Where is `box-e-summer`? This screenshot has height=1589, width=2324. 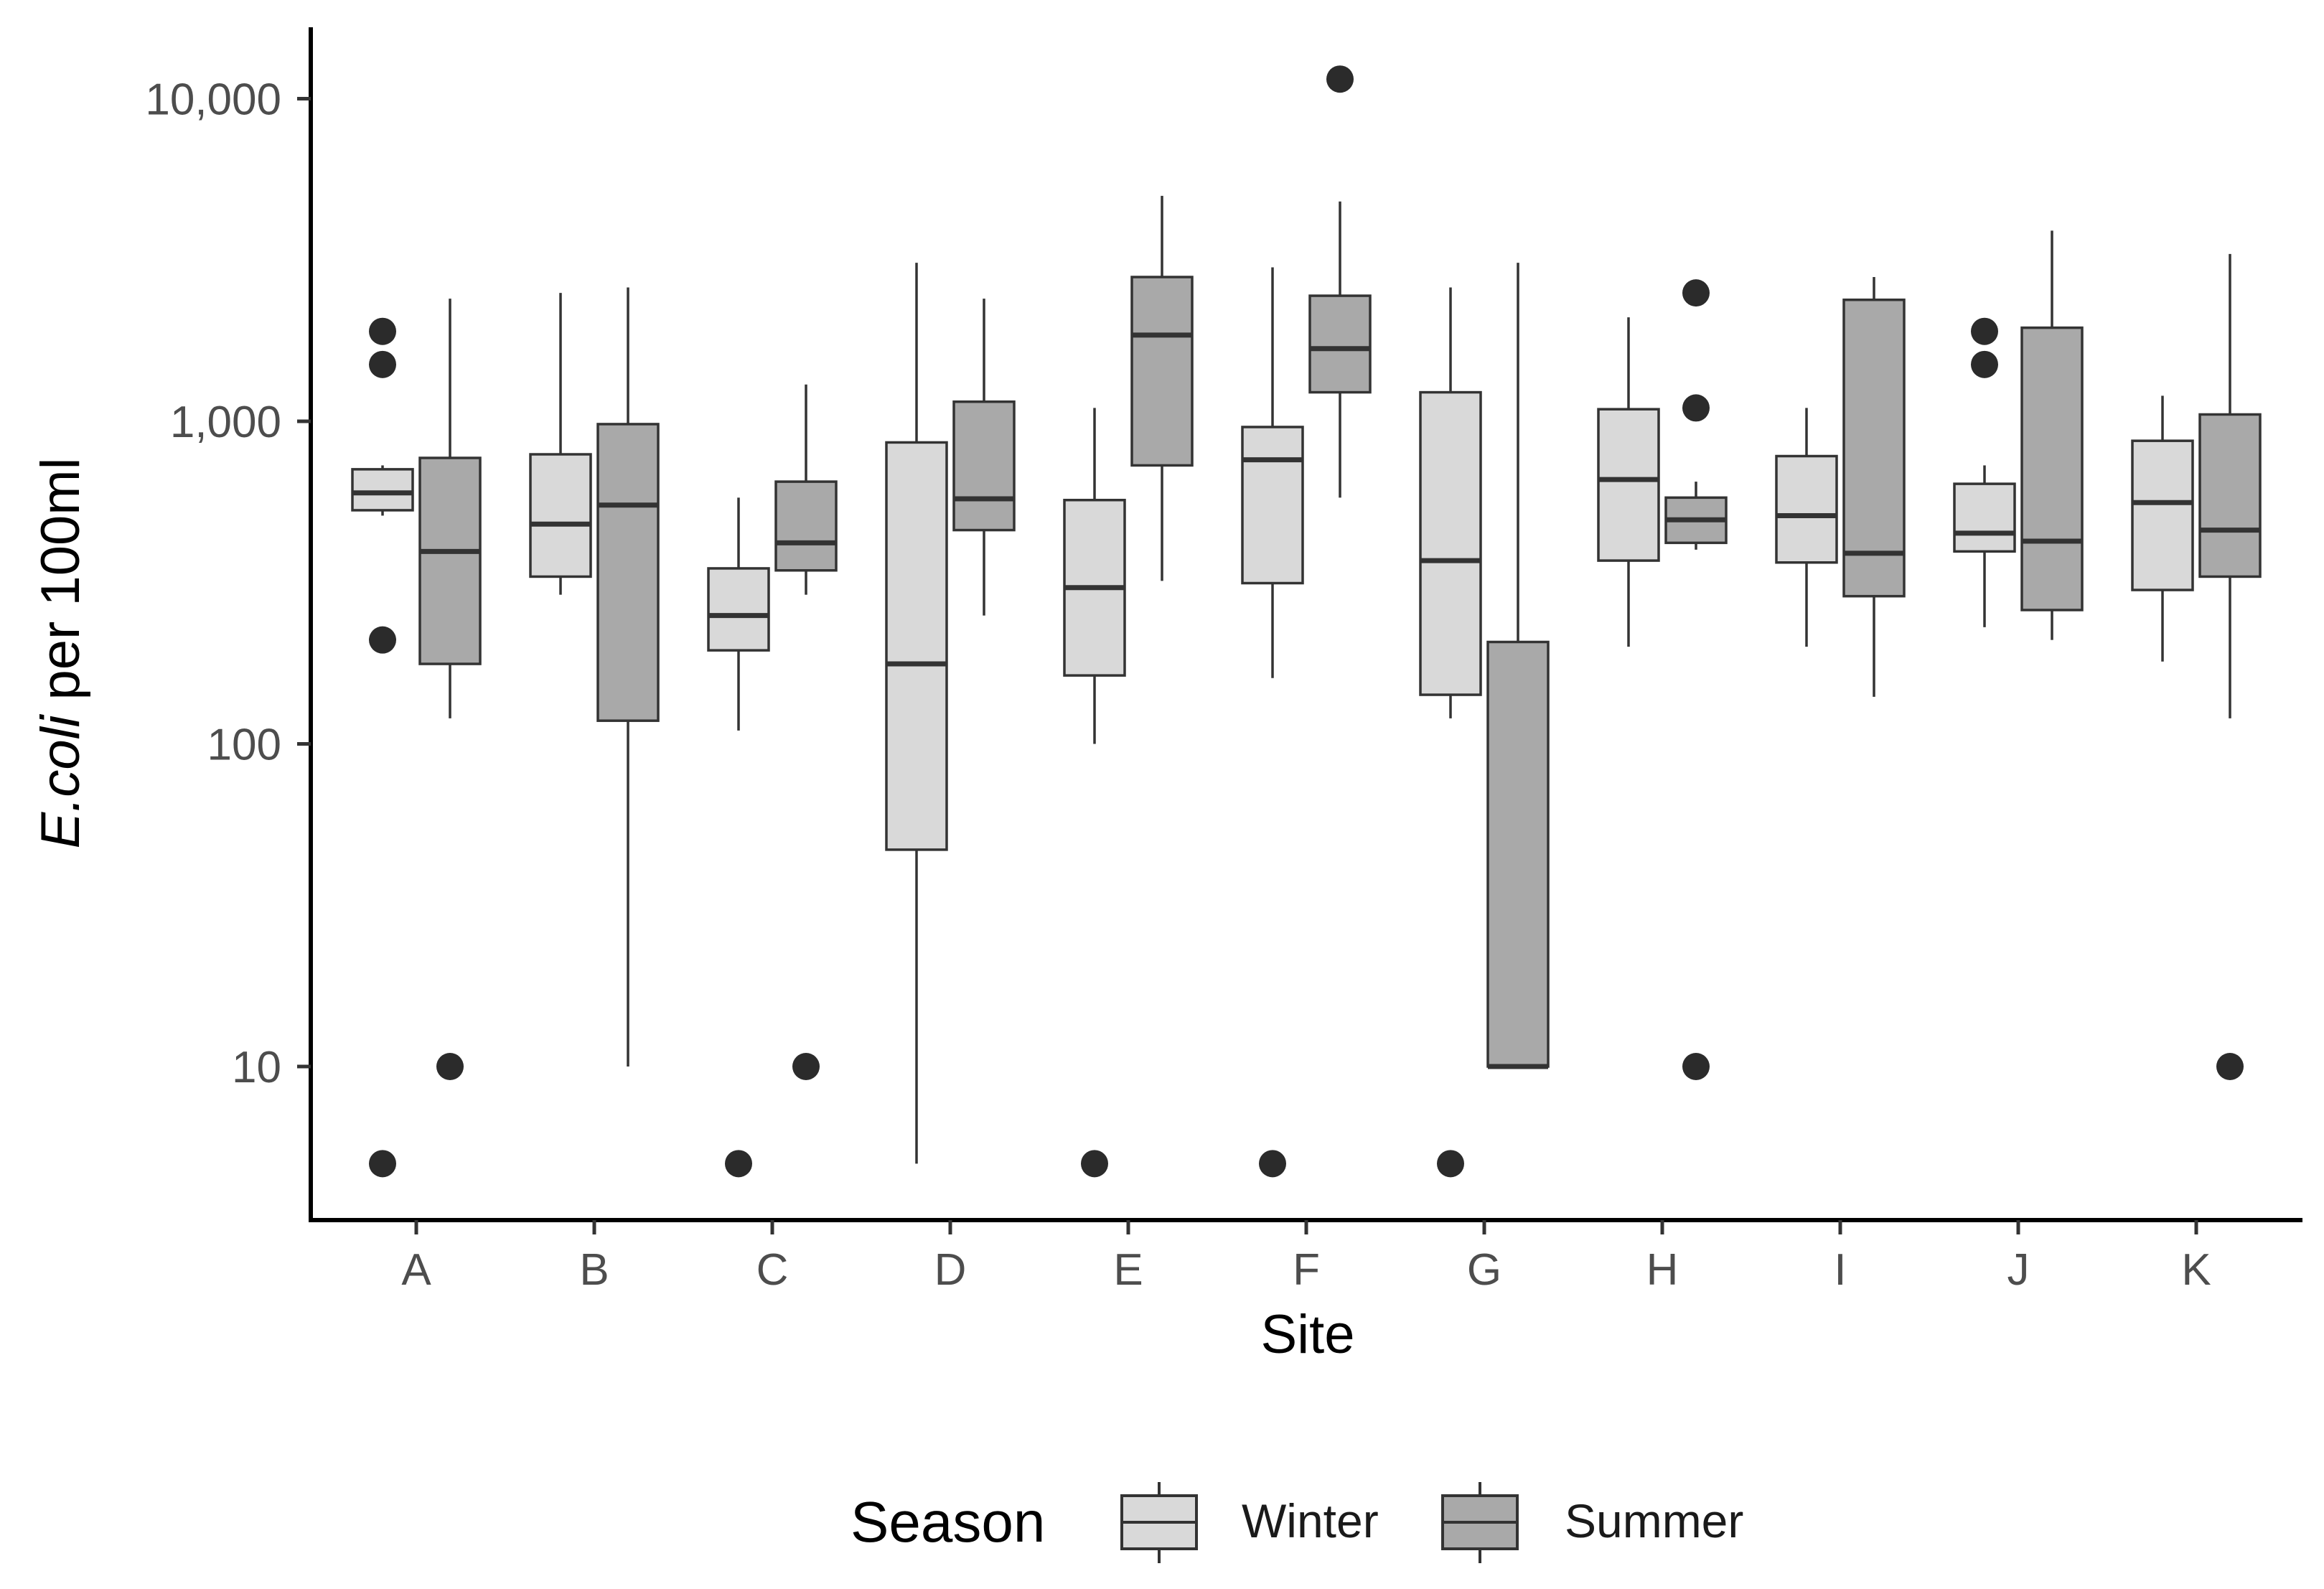 box-e-summer is located at coordinates (1162, 388).